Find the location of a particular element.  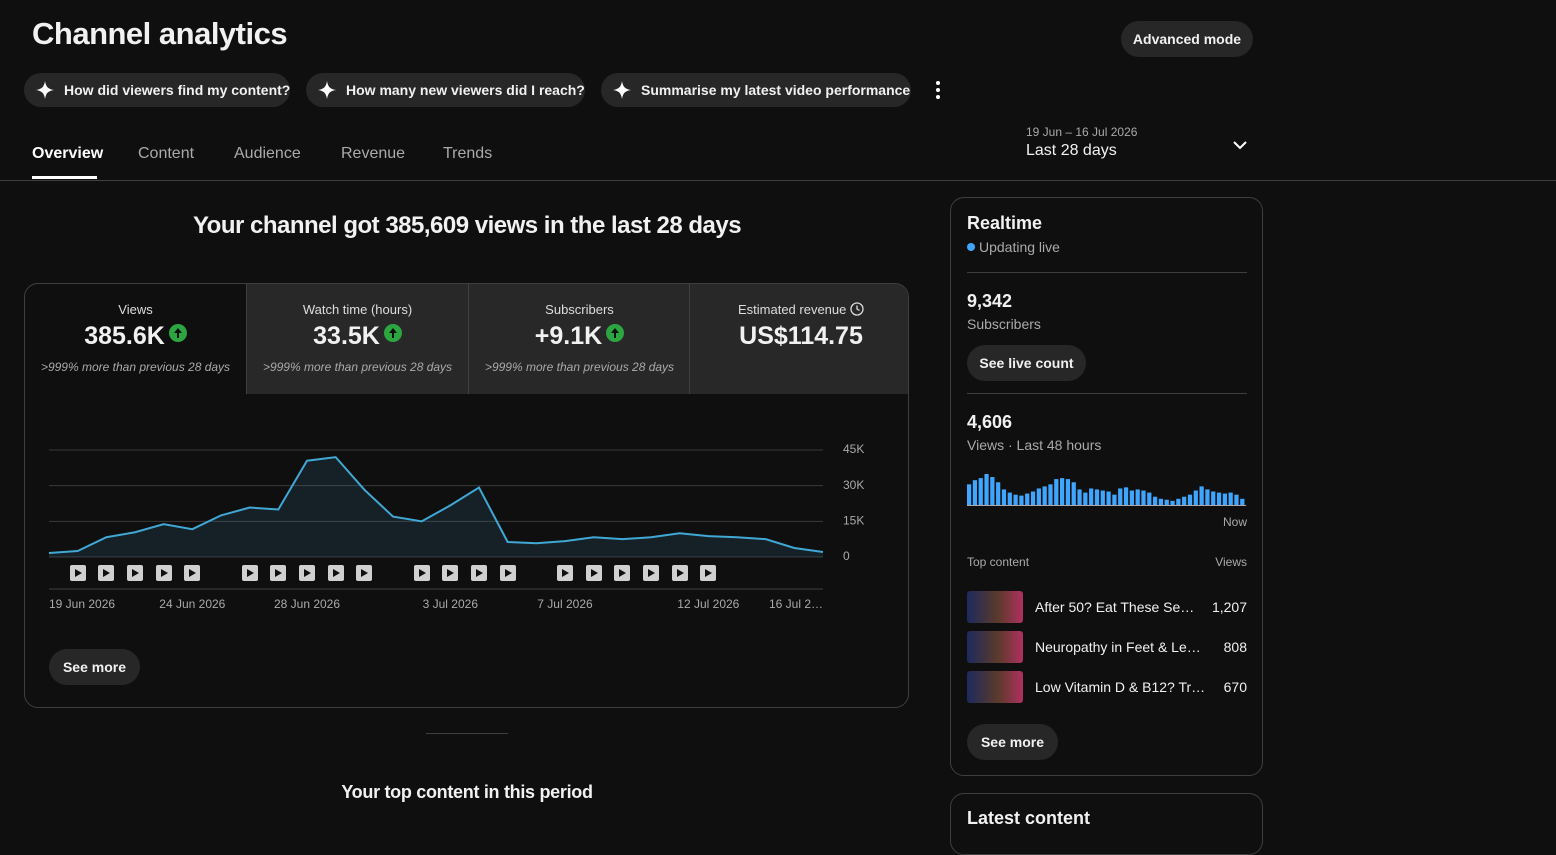

advanced-mode-button: Advanced mode is located at coordinates (1187, 39).